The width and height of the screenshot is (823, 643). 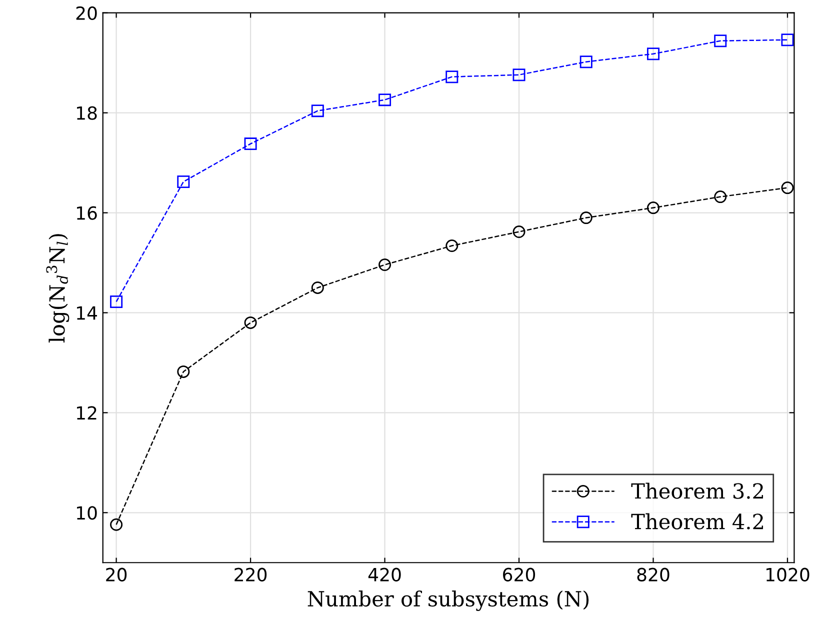 What do you see at coordinates (697, 521) in the screenshot?
I see `legend-label: Theorem 4.2` at bounding box center [697, 521].